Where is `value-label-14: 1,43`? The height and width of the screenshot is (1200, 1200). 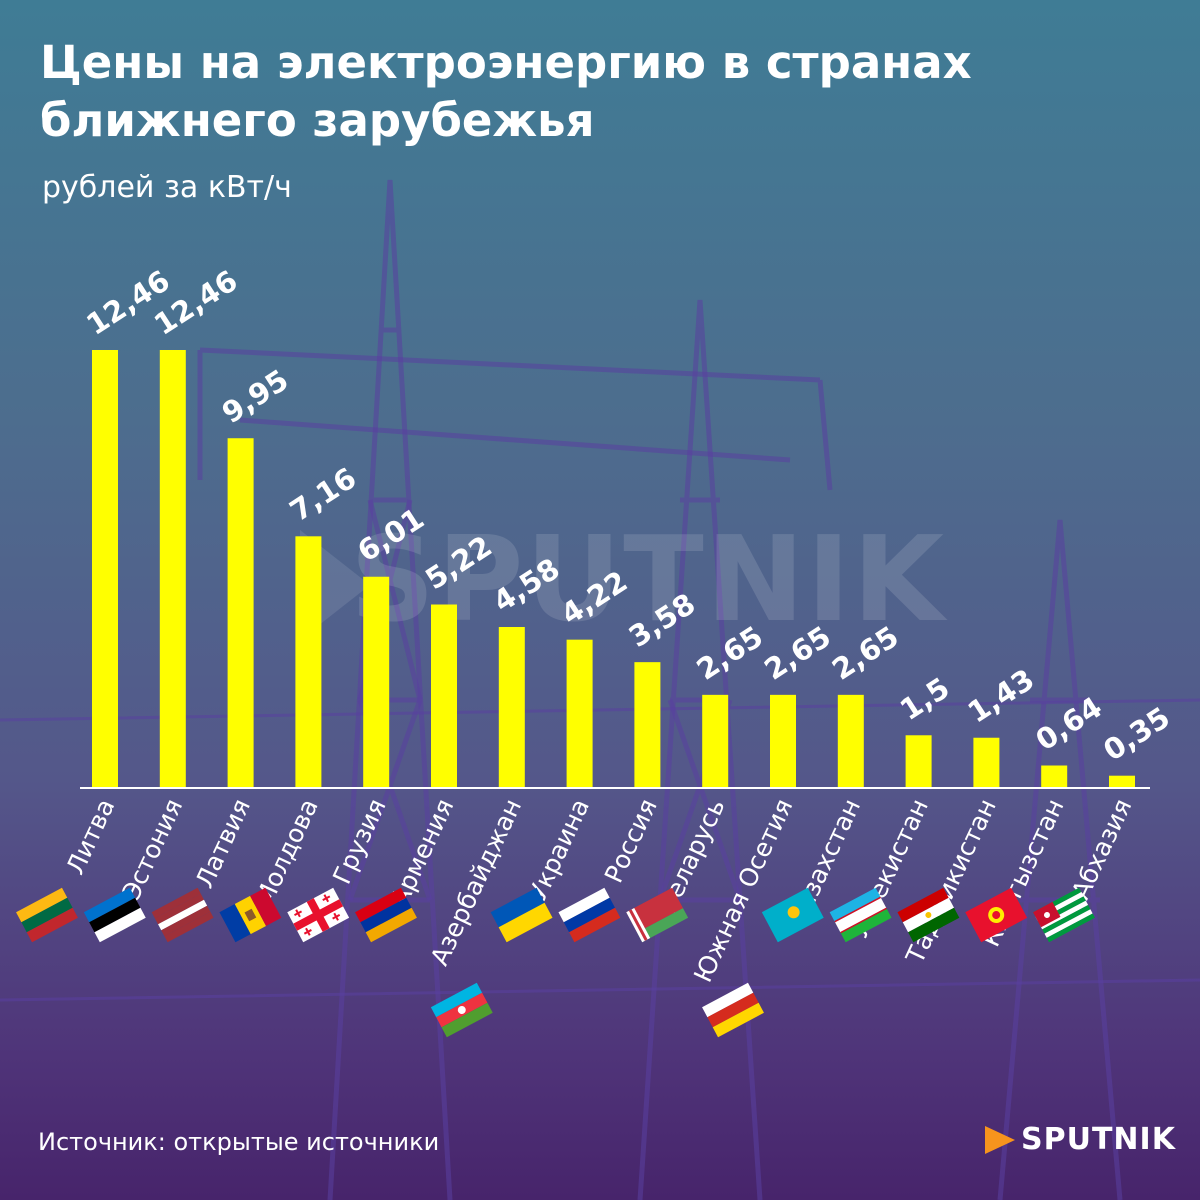 value-label-14: 1,43 is located at coordinates (1001, 695).